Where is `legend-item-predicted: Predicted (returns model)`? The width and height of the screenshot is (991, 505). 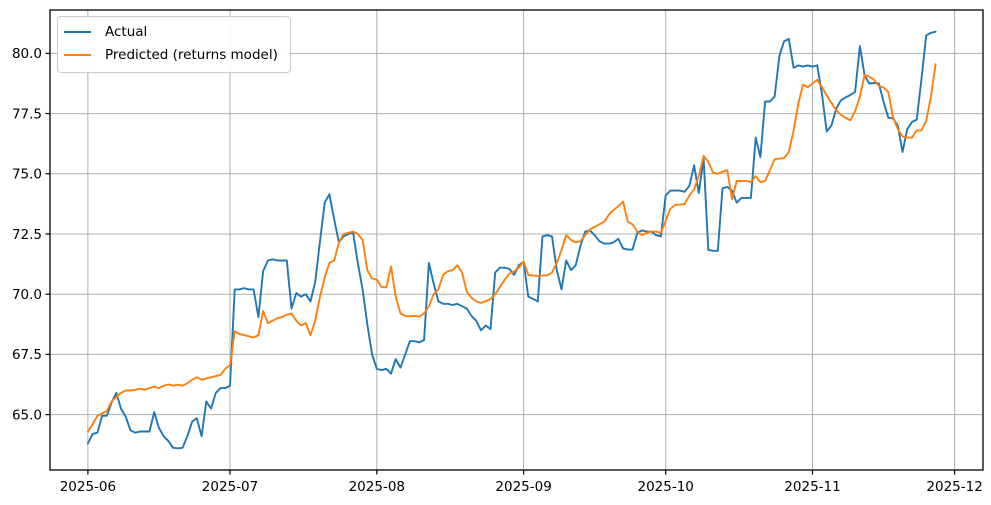
legend-item-predicted: Predicted (returns model) is located at coordinates (171, 55).